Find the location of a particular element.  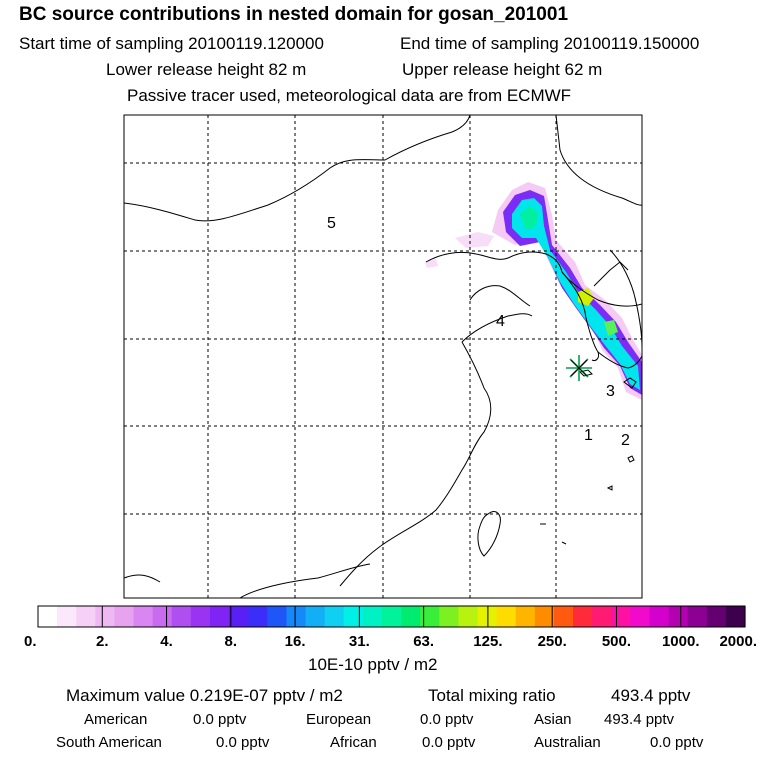

colorbar-tick-label: 0. is located at coordinates (30, 641).